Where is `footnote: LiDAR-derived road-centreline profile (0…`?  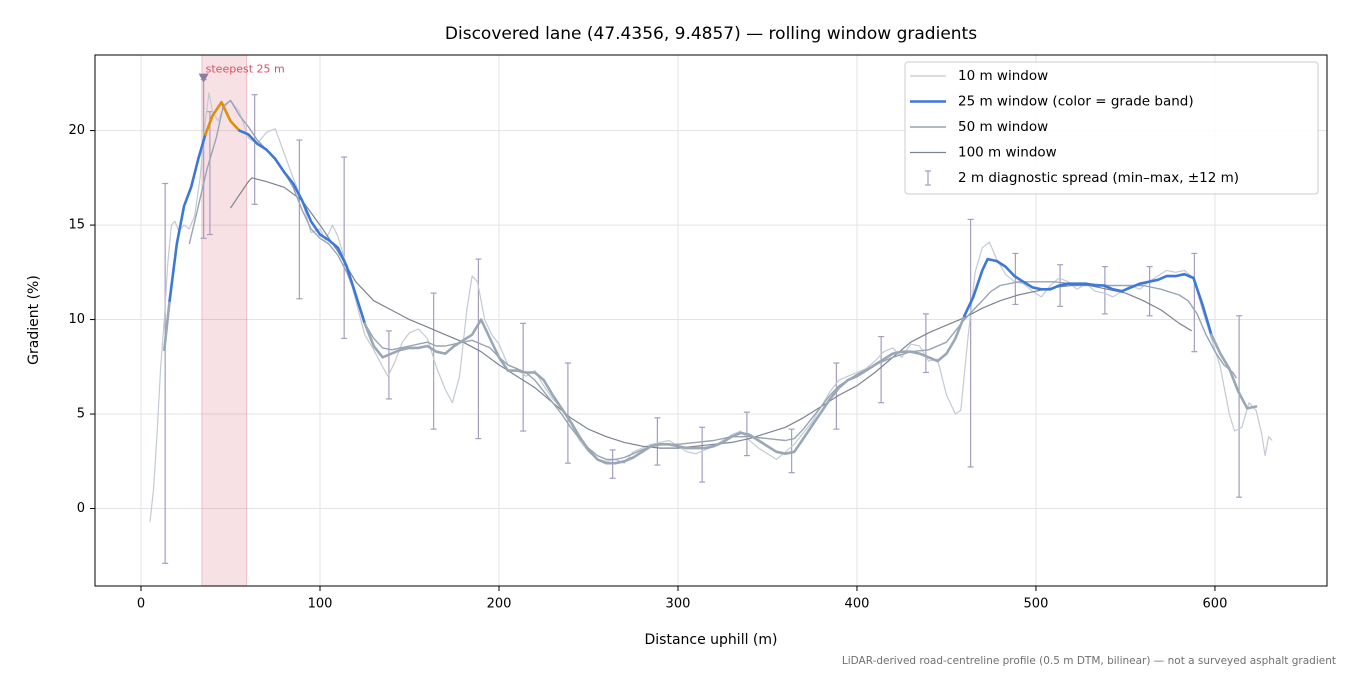
footnote: LiDAR-derived road-centreline profile (0… is located at coordinates (1089, 661).